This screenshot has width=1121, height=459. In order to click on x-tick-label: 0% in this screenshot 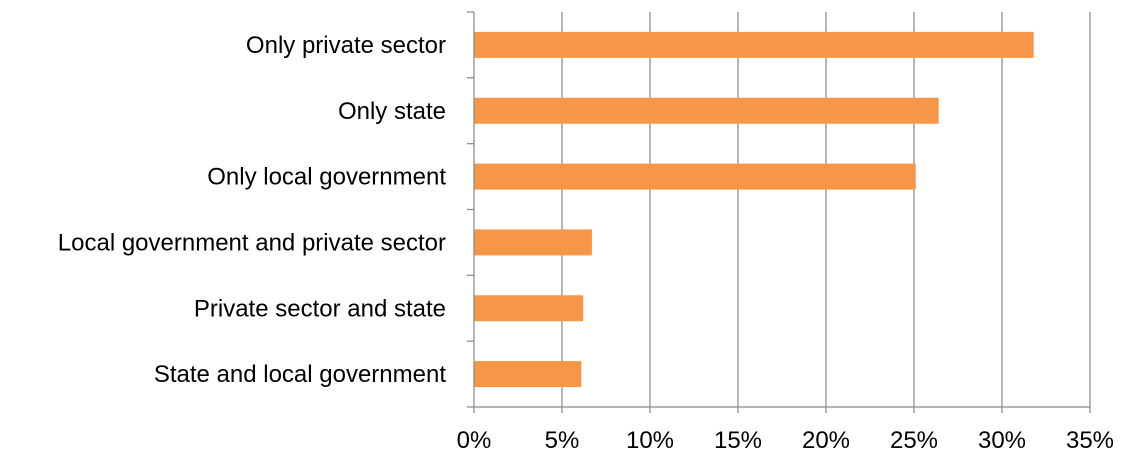, I will do `click(474, 440)`.